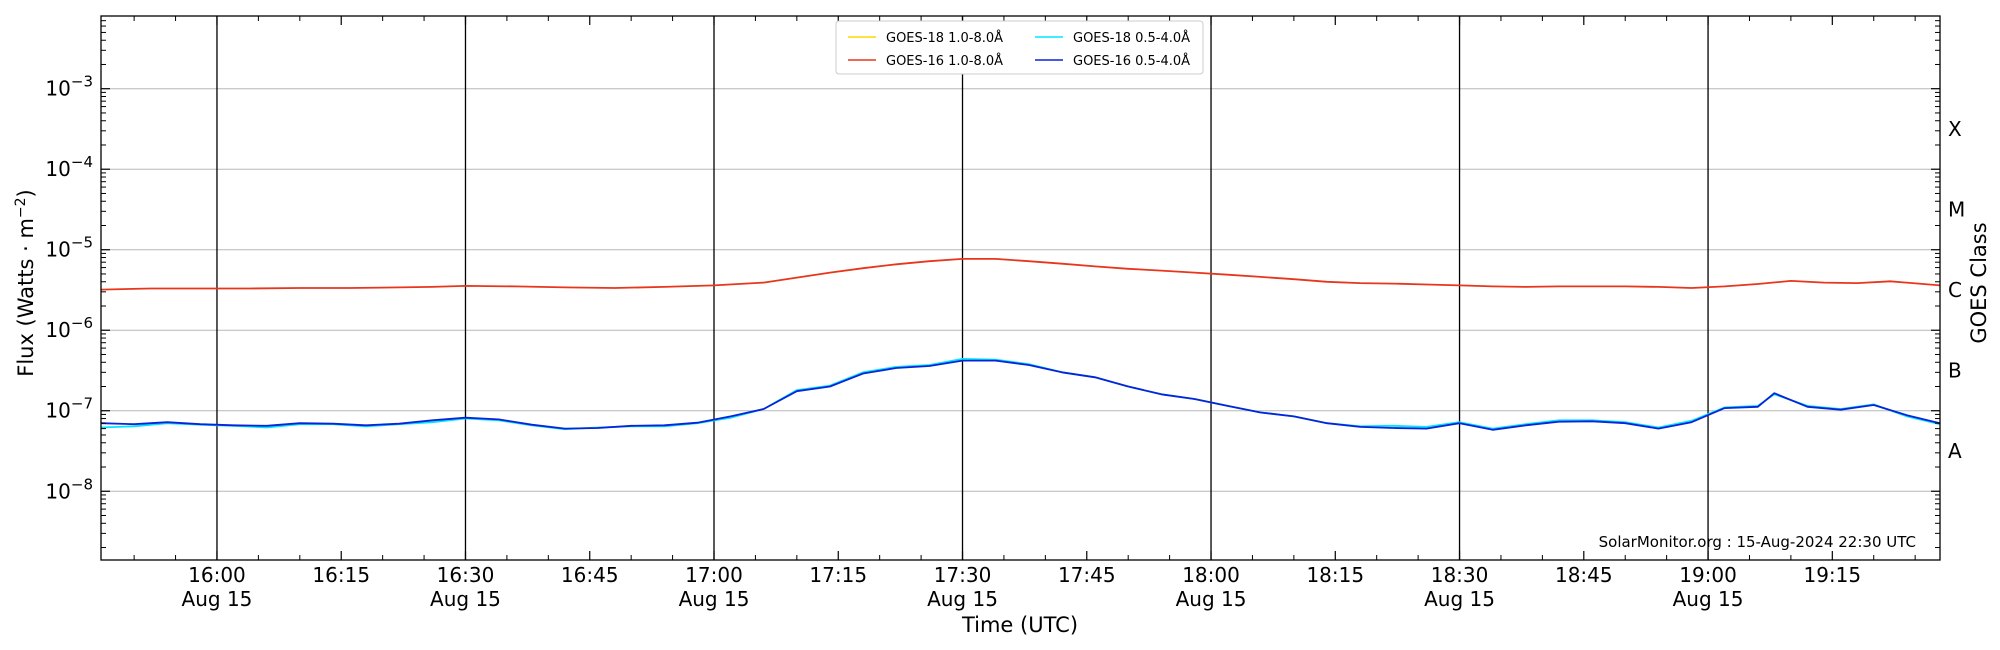  What do you see at coordinates (1832, 575) in the screenshot?
I see `x-tick-time-label: 19:15` at bounding box center [1832, 575].